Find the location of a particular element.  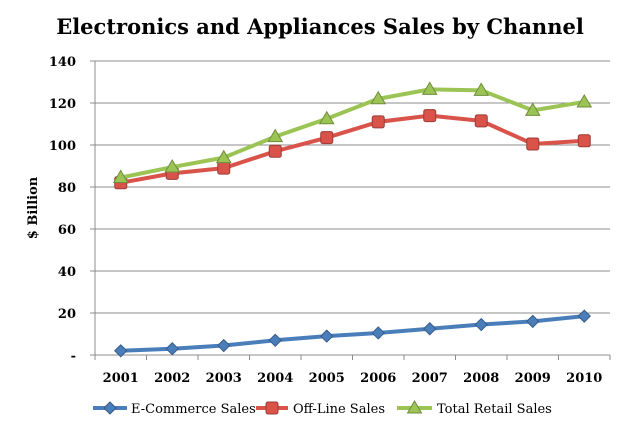

y-tick-label: 100 is located at coordinates (62, 146).